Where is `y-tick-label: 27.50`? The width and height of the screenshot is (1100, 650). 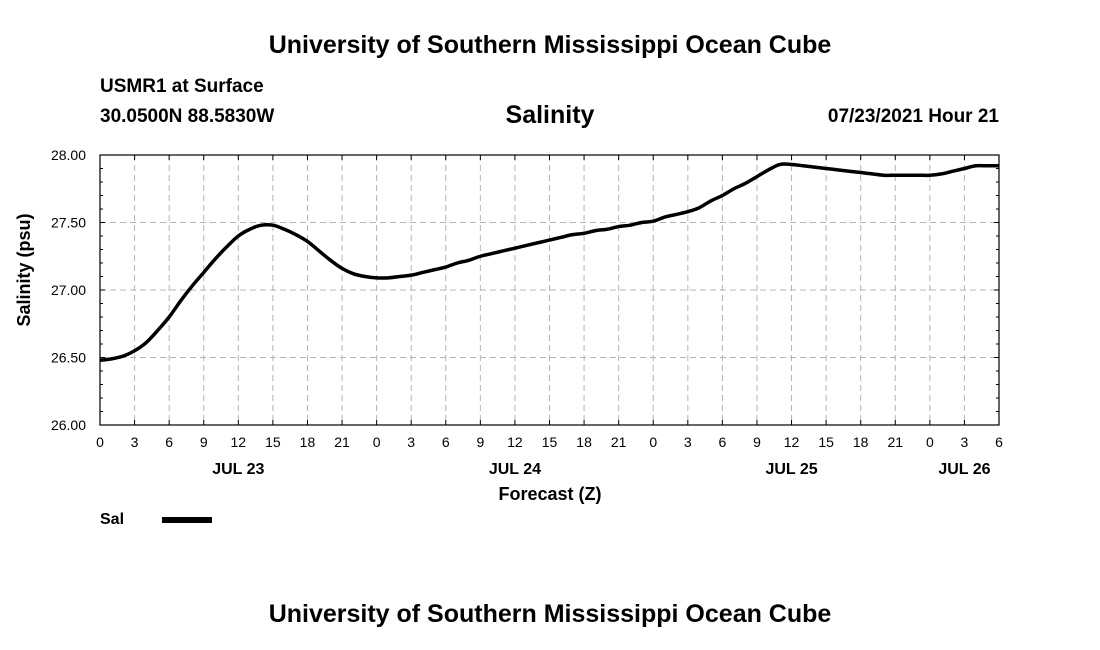 y-tick-label: 27.50 is located at coordinates (68, 223).